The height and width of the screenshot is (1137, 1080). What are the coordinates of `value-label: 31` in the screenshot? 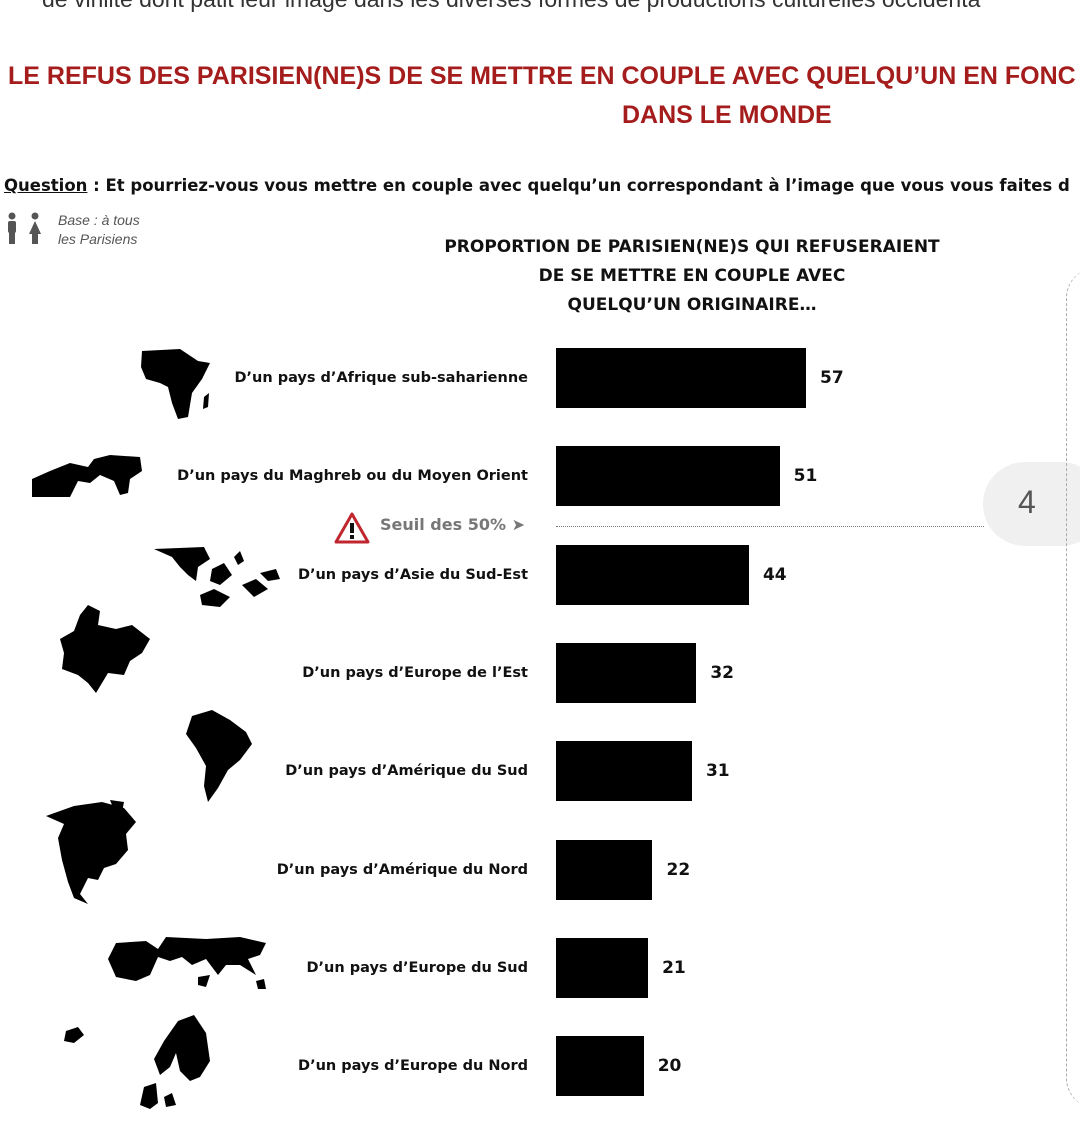 It's located at (717, 771).